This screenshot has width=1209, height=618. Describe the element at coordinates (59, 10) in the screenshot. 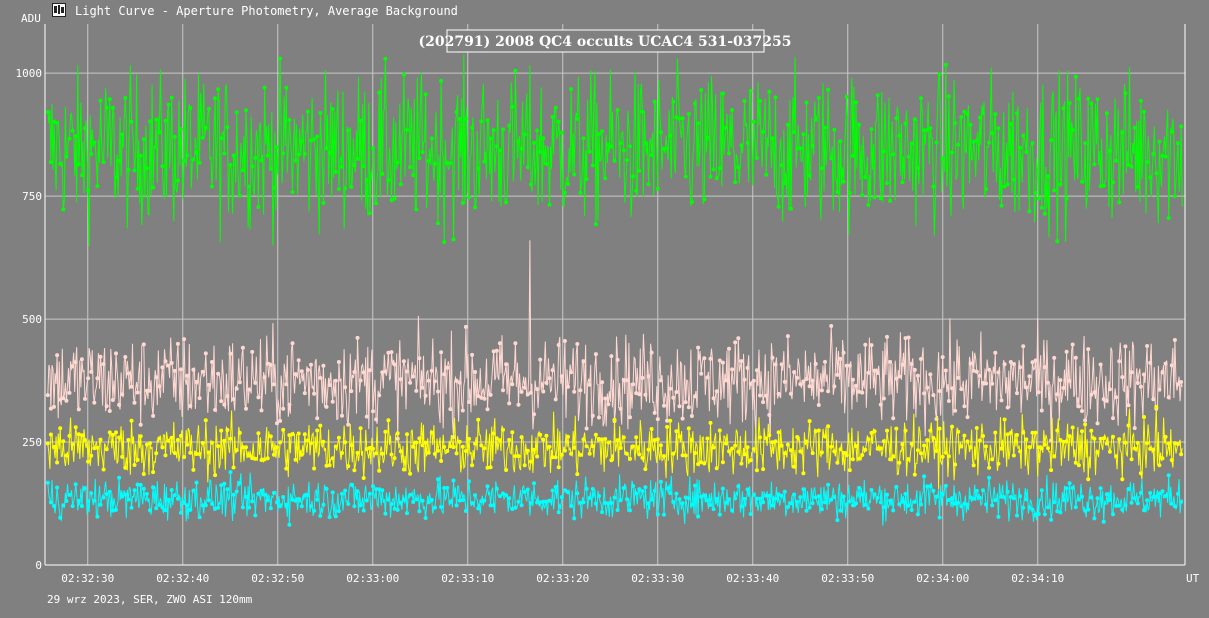

I see `light-curve-app-icon` at that location.